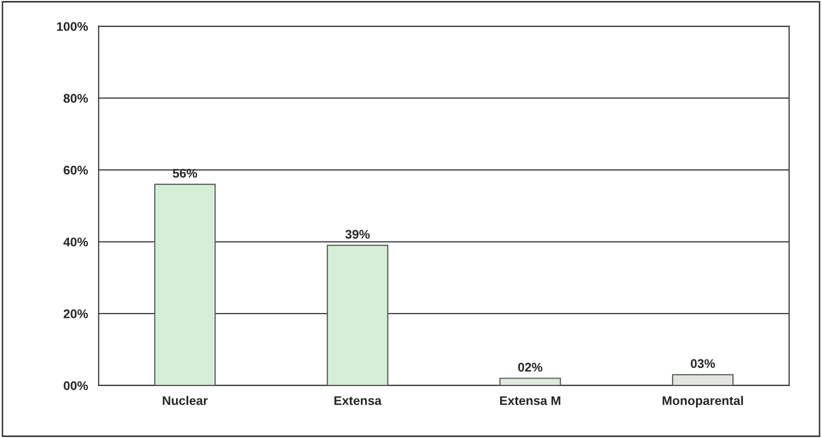 Image resolution: width=822 pixels, height=438 pixels. I want to click on x-tick-label: Monoparental, so click(702, 402).